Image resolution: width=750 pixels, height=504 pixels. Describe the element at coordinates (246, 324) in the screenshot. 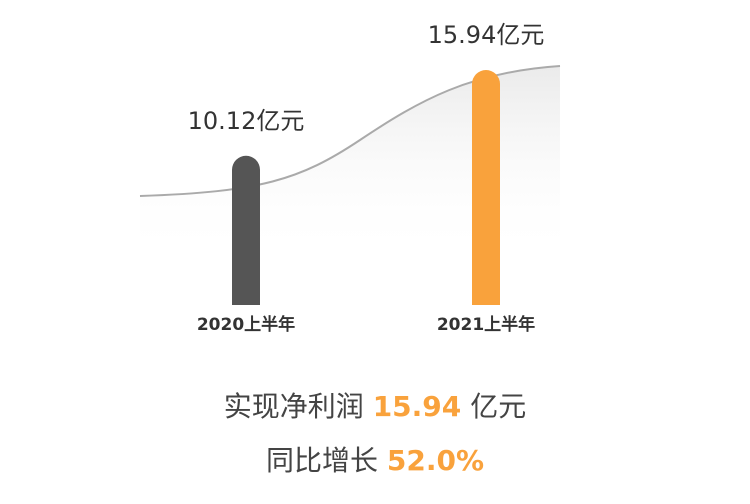

I see `category-label: 2020上半年` at that location.